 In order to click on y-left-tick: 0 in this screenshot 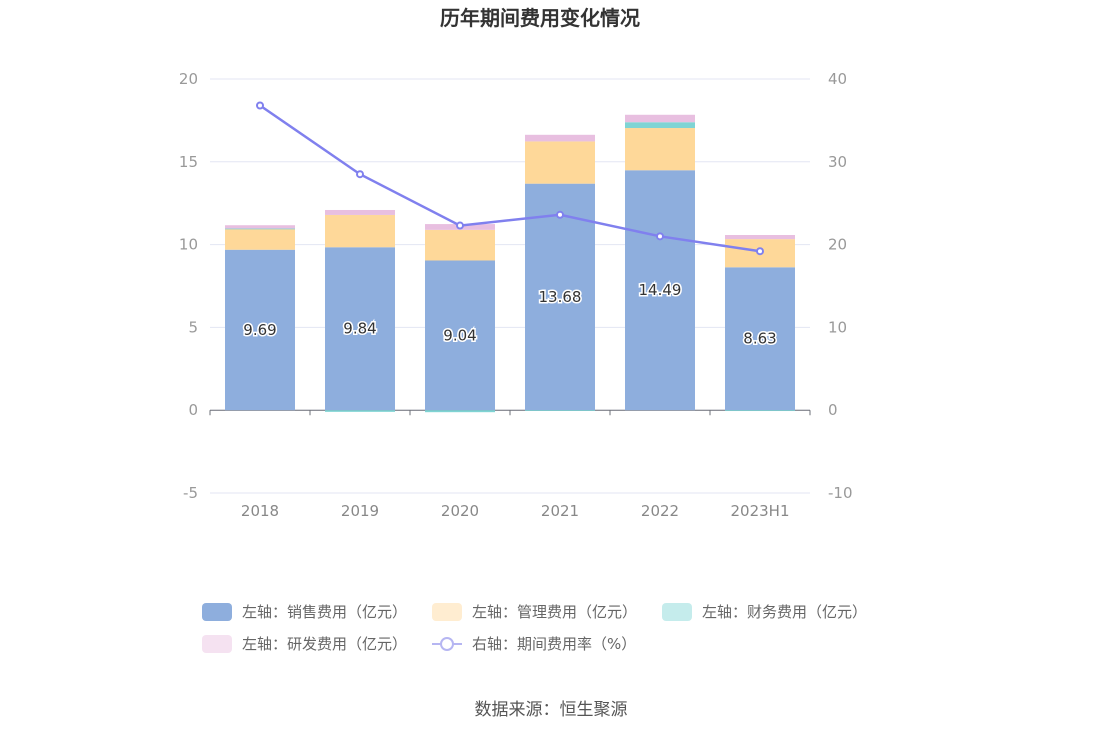, I will do `click(193, 410)`.